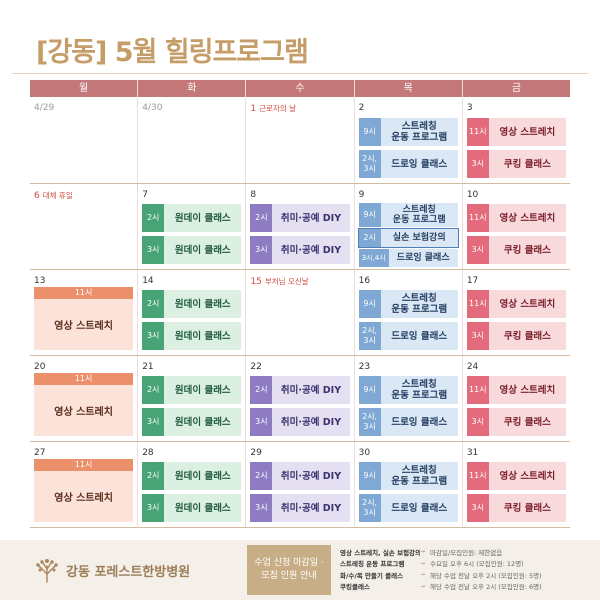 The width and height of the screenshot is (600, 600). Describe the element at coordinates (408, 238) in the screenshot. I see `program-event: 2시 실손 보험강의` at that location.